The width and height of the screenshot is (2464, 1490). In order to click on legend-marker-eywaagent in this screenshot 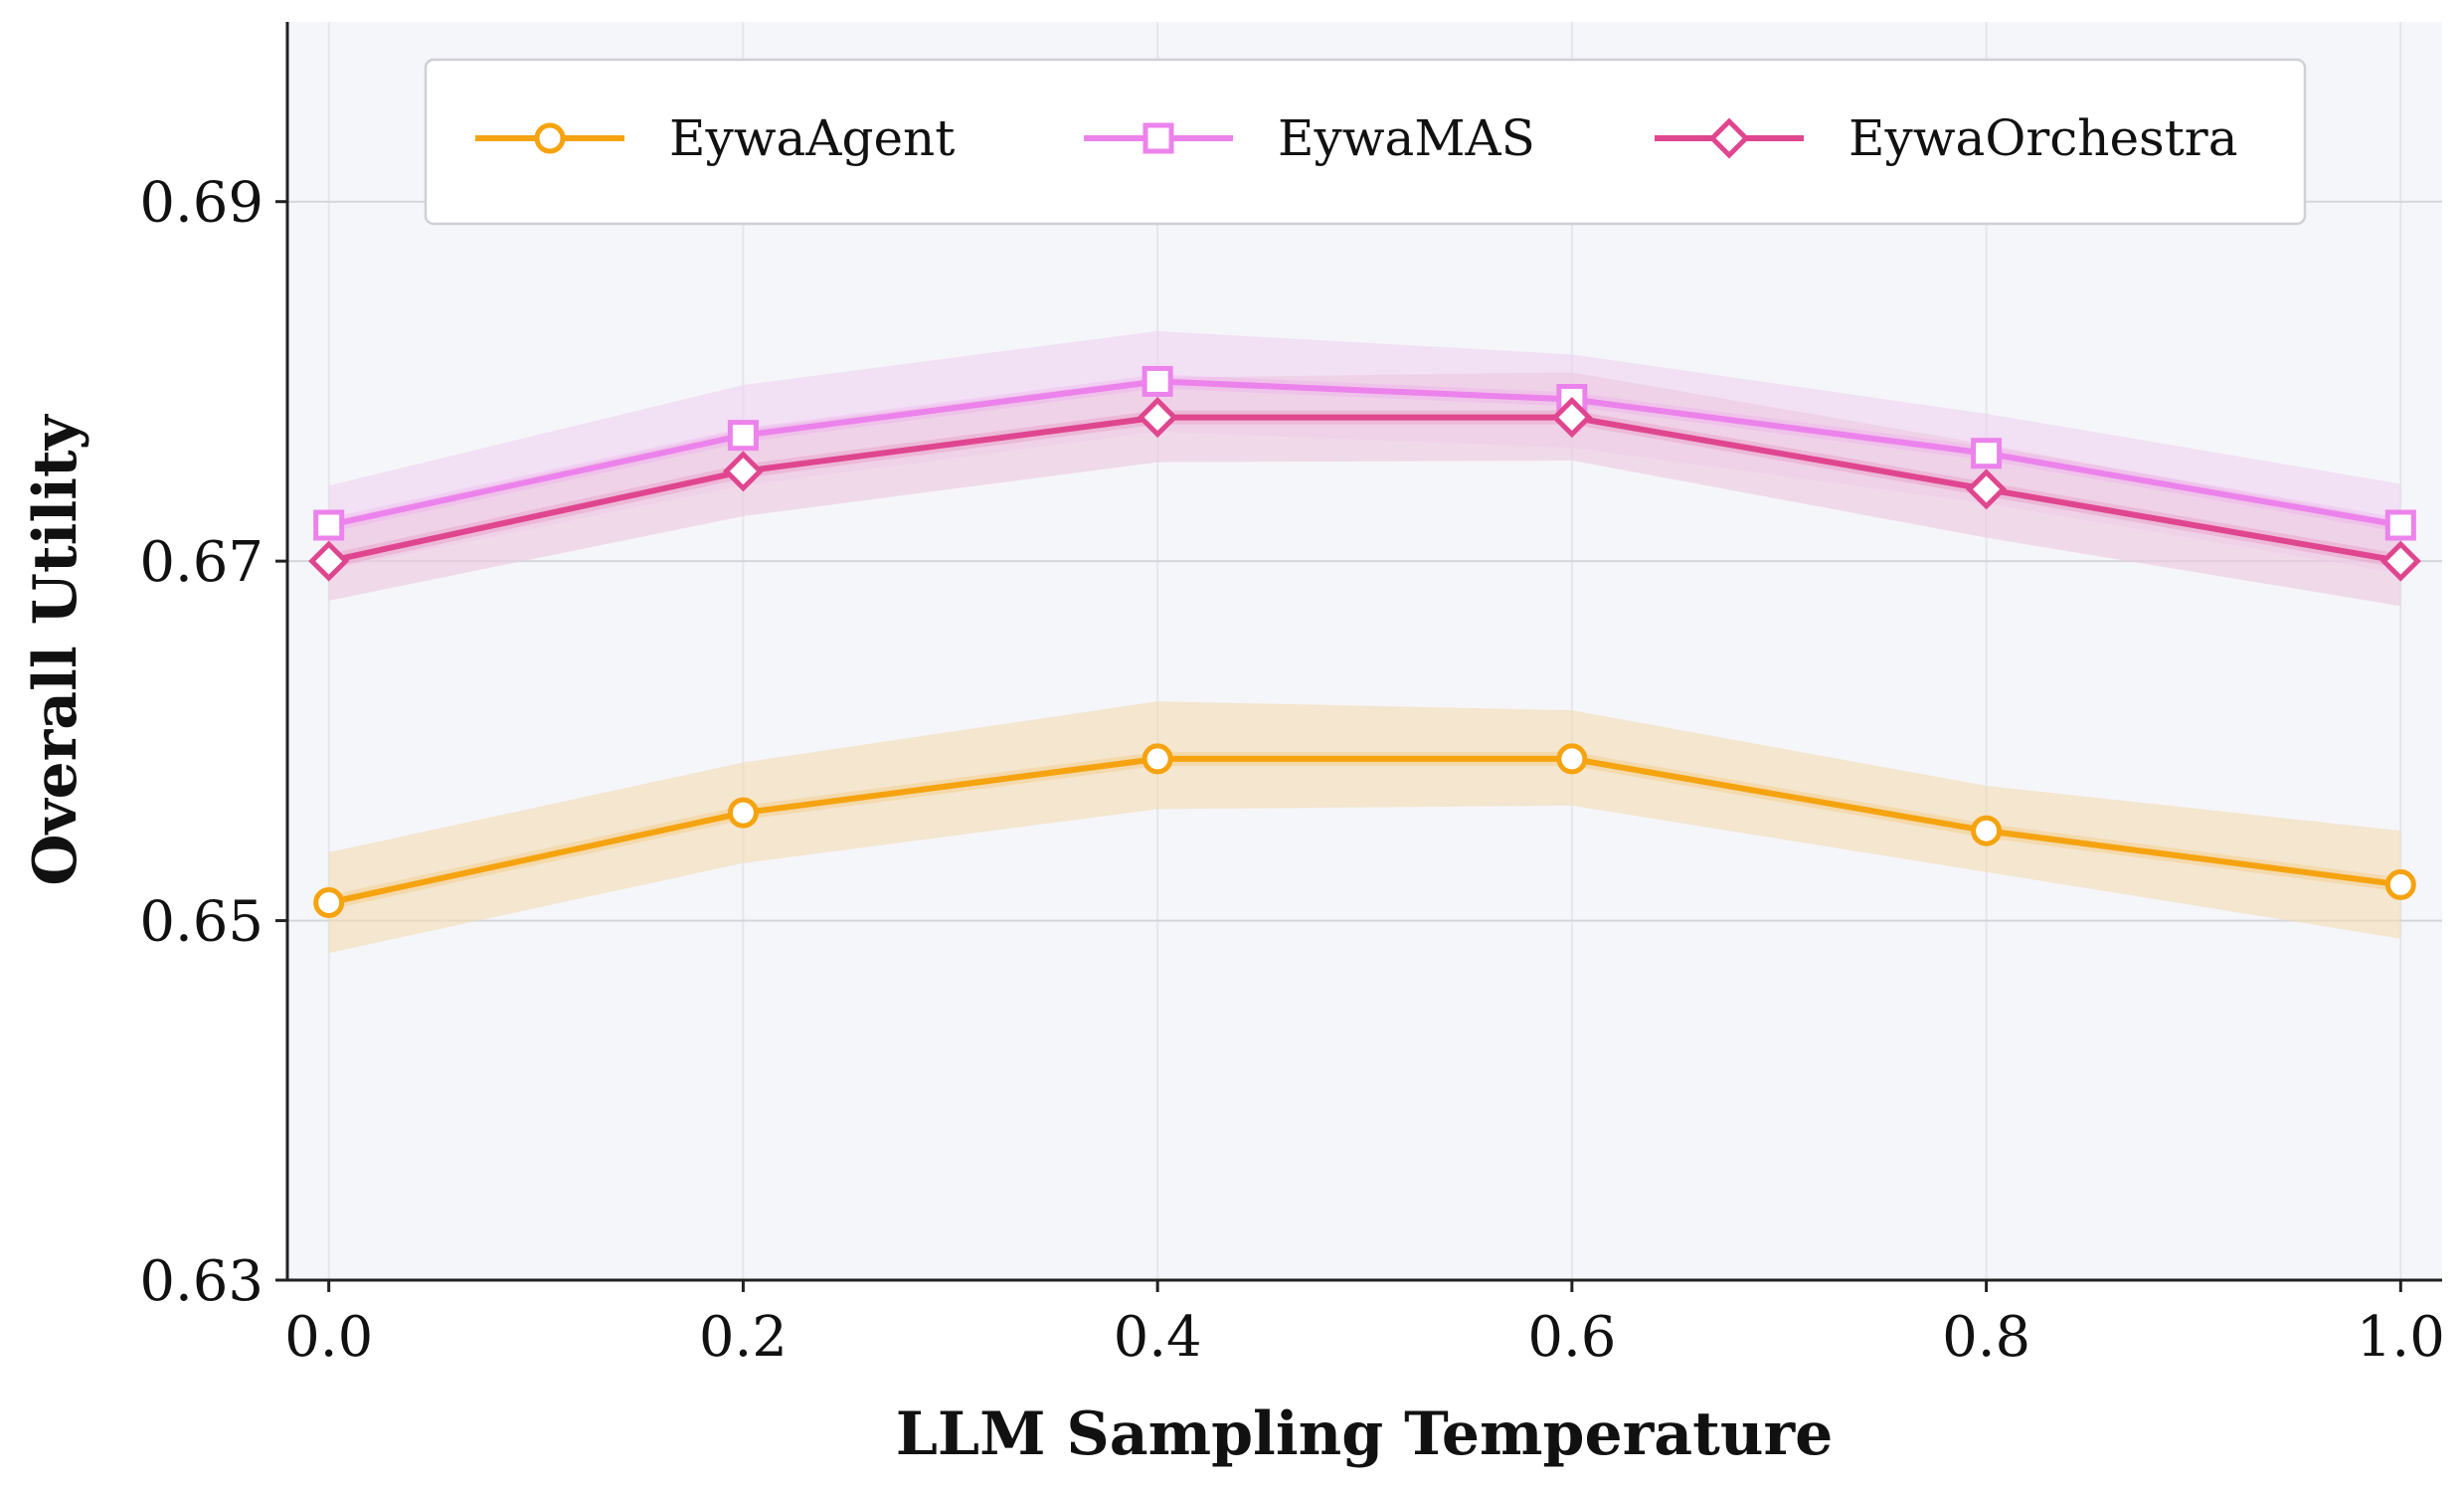, I will do `click(550, 138)`.